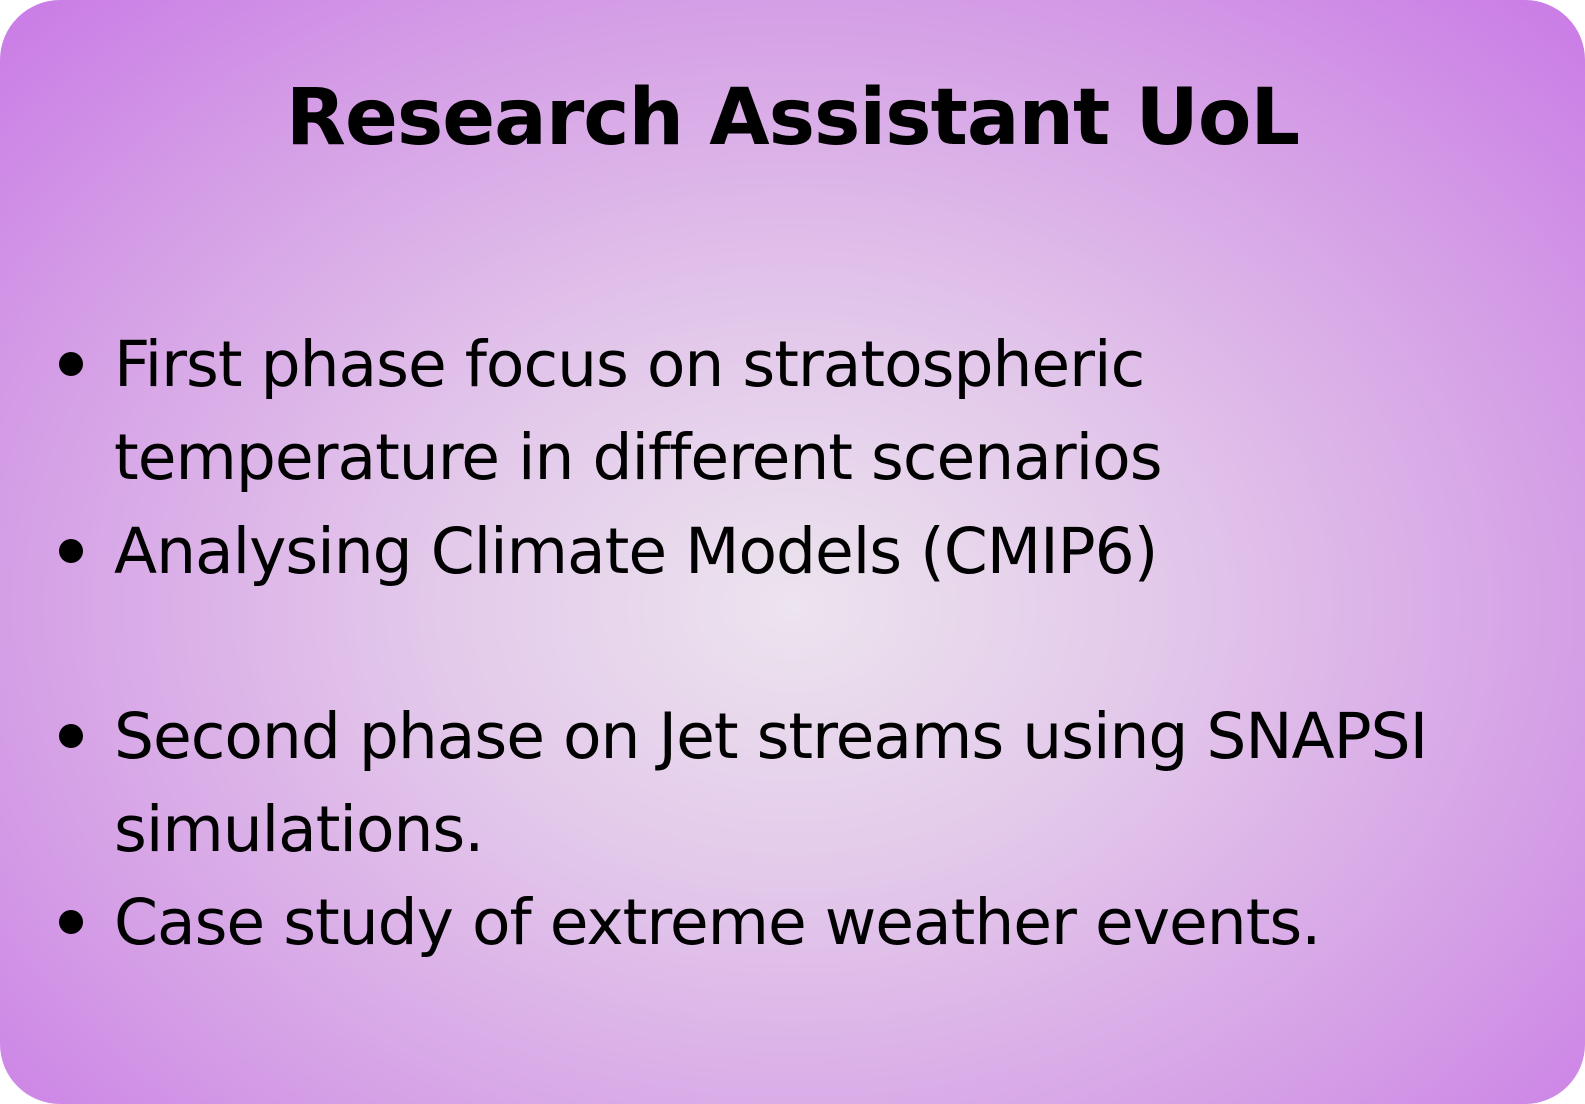 This screenshot has height=1104, width=1585. I want to click on bullet-text-line: Case study of extreme weather events., so click(717, 922).